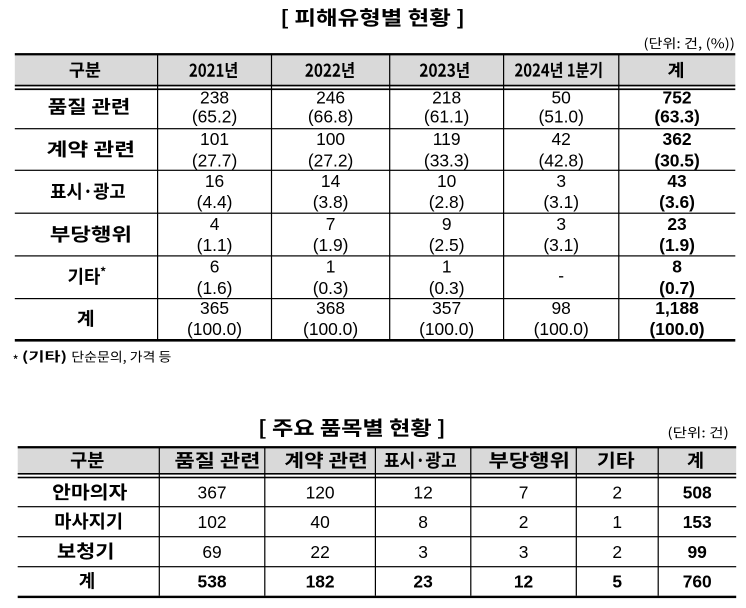 The image size is (746, 608). What do you see at coordinates (447, 202) in the screenshot?
I see `svg-text: (2.8)` at bounding box center [447, 202].